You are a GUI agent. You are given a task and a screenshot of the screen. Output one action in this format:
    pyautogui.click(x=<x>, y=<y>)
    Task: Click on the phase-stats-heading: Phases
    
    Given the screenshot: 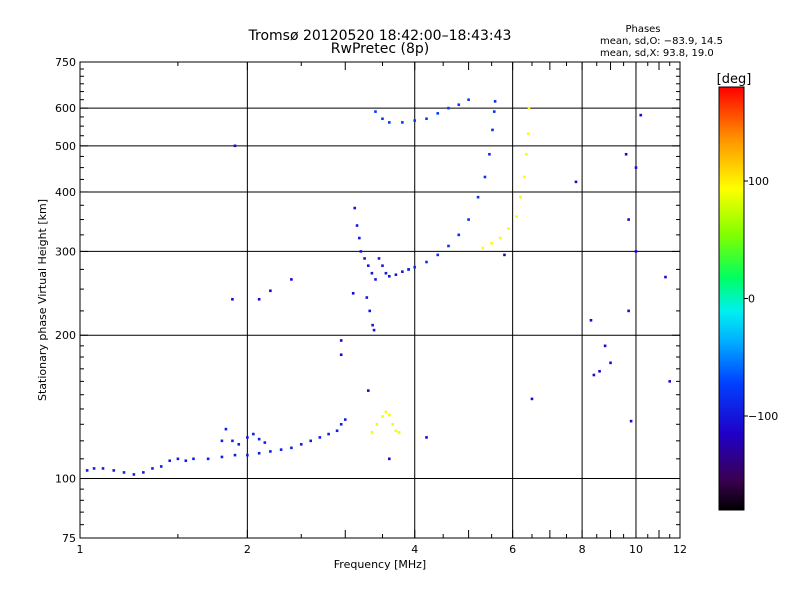 What is the action you would take?
    pyautogui.click(x=642, y=29)
    